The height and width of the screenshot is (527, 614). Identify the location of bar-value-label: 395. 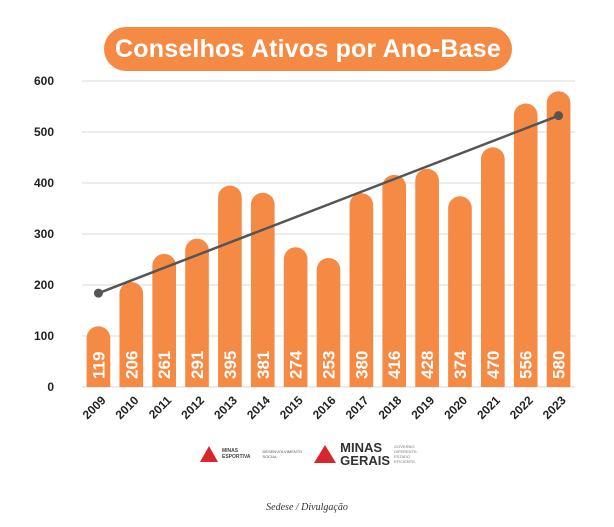
(230, 365).